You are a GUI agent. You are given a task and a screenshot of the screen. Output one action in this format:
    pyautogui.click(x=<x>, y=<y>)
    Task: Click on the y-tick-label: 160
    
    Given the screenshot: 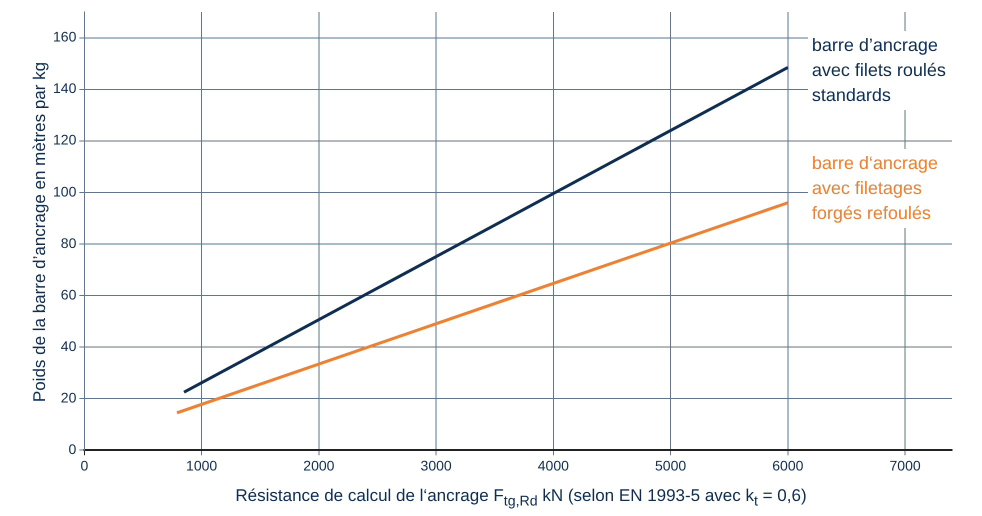 What is the action you would take?
    pyautogui.click(x=65, y=36)
    